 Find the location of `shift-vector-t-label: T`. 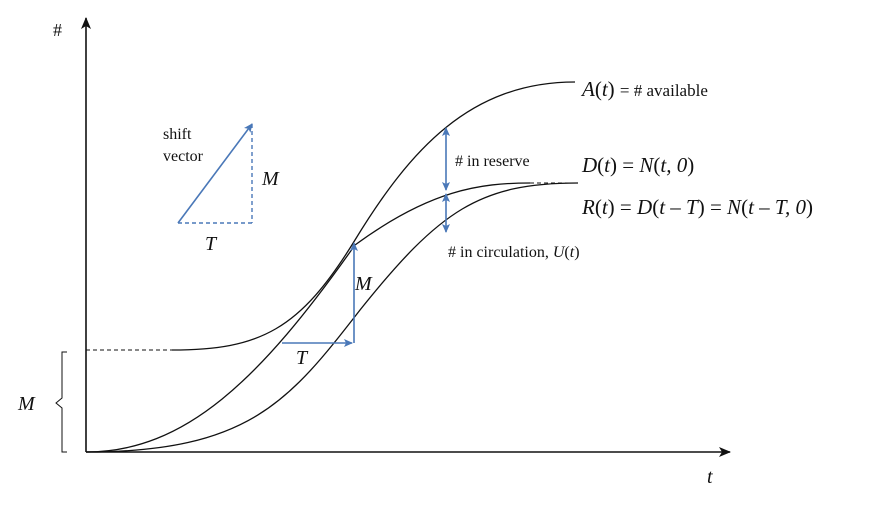

shift-vector-t-label: T is located at coordinates (211, 244).